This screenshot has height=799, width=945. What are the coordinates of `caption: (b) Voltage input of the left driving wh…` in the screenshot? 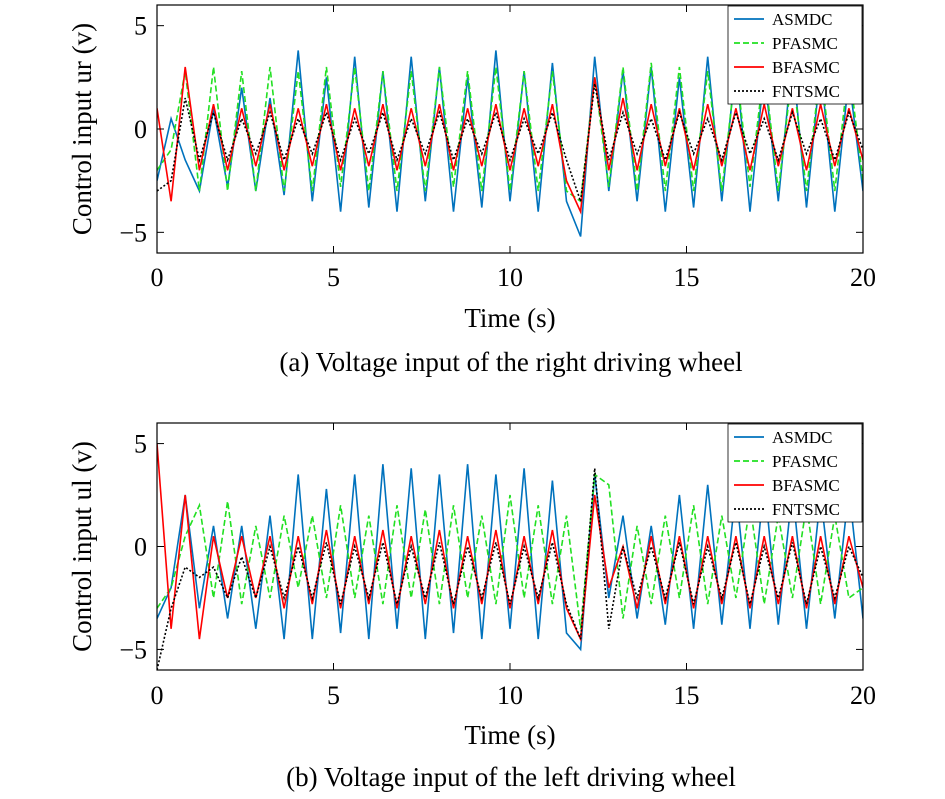 It's located at (511, 777).